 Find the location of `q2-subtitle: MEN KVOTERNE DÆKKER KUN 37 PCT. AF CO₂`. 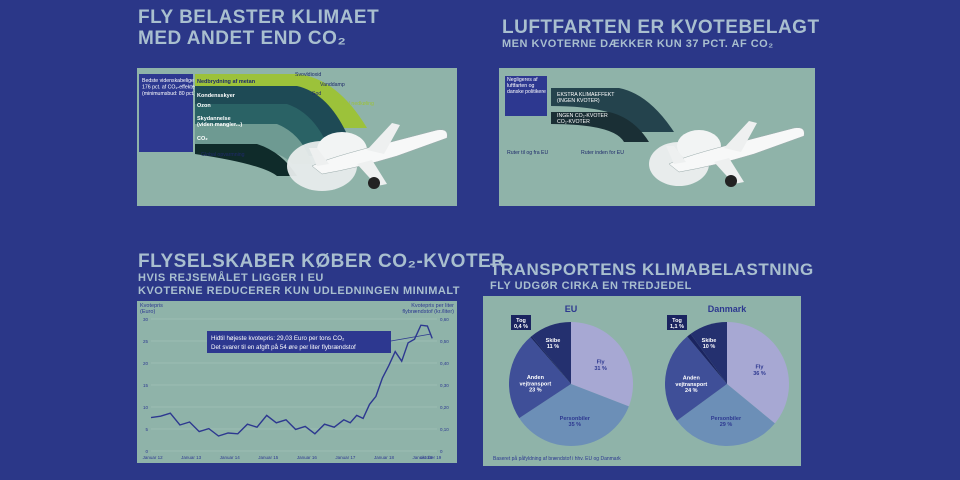

q2-subtitle: MEN KVOTERNE DÆKKER KUN 37 PCT. AF CO₂ is located at coordinates (638, 44).